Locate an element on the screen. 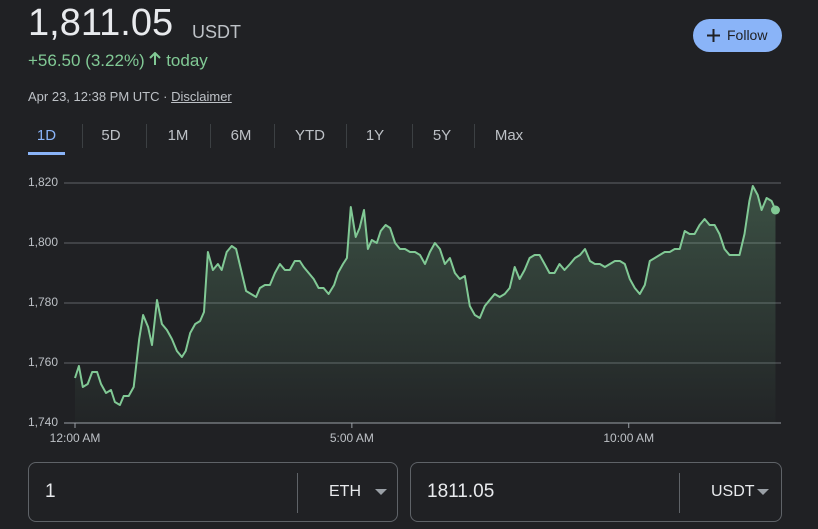 The image size is (818, 529). change: +56.50 (3.22%) is located at coordinates (86, 60).